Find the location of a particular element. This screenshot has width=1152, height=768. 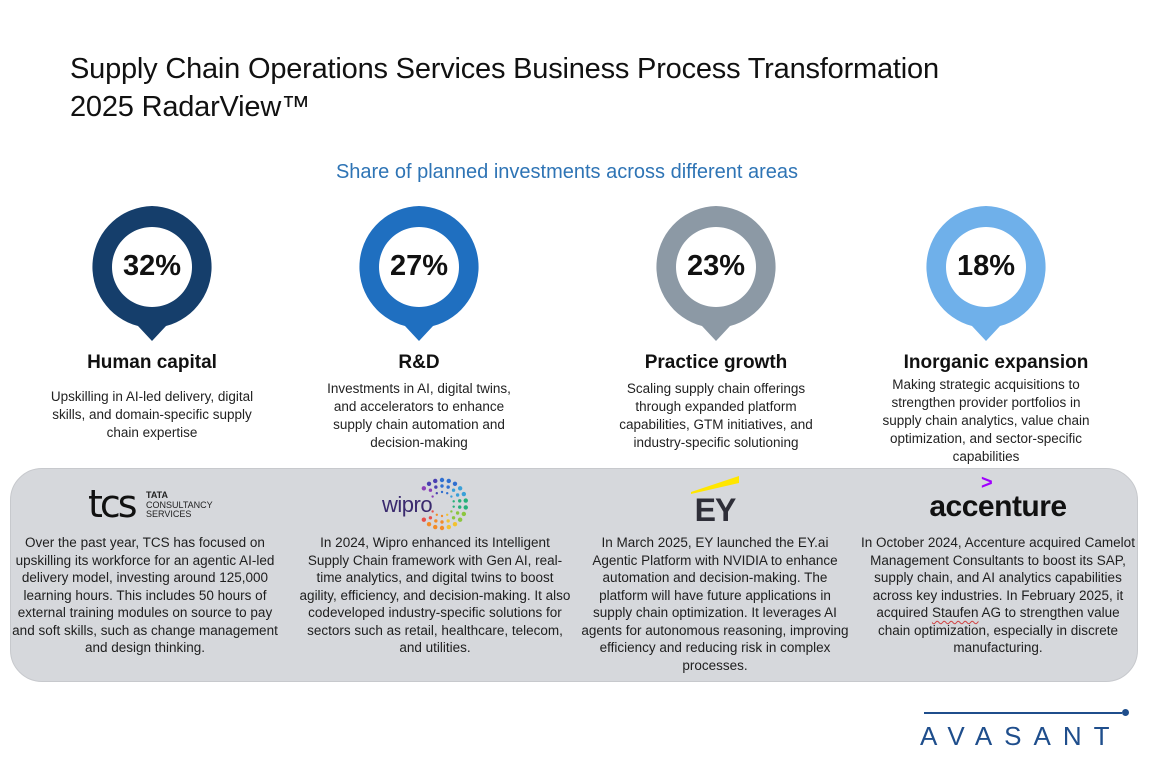

pillar-name: Human capital is located at coordinates (152, 362).